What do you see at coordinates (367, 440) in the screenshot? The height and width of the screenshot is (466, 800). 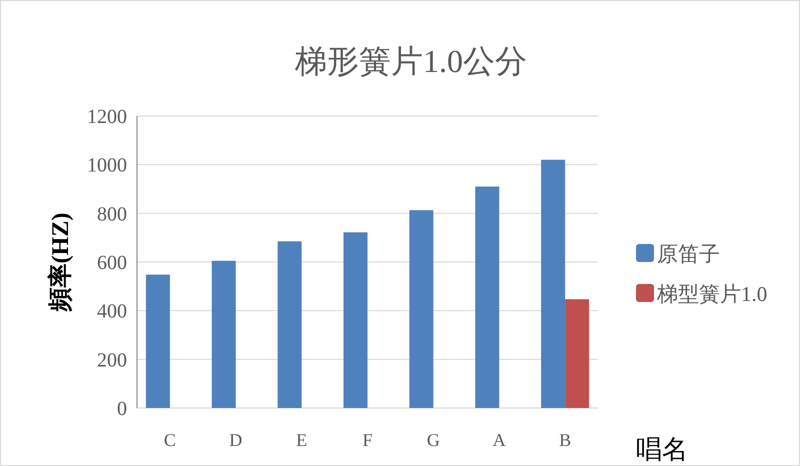 I see `x-tick-label: F` at bounding box center [367, 440].